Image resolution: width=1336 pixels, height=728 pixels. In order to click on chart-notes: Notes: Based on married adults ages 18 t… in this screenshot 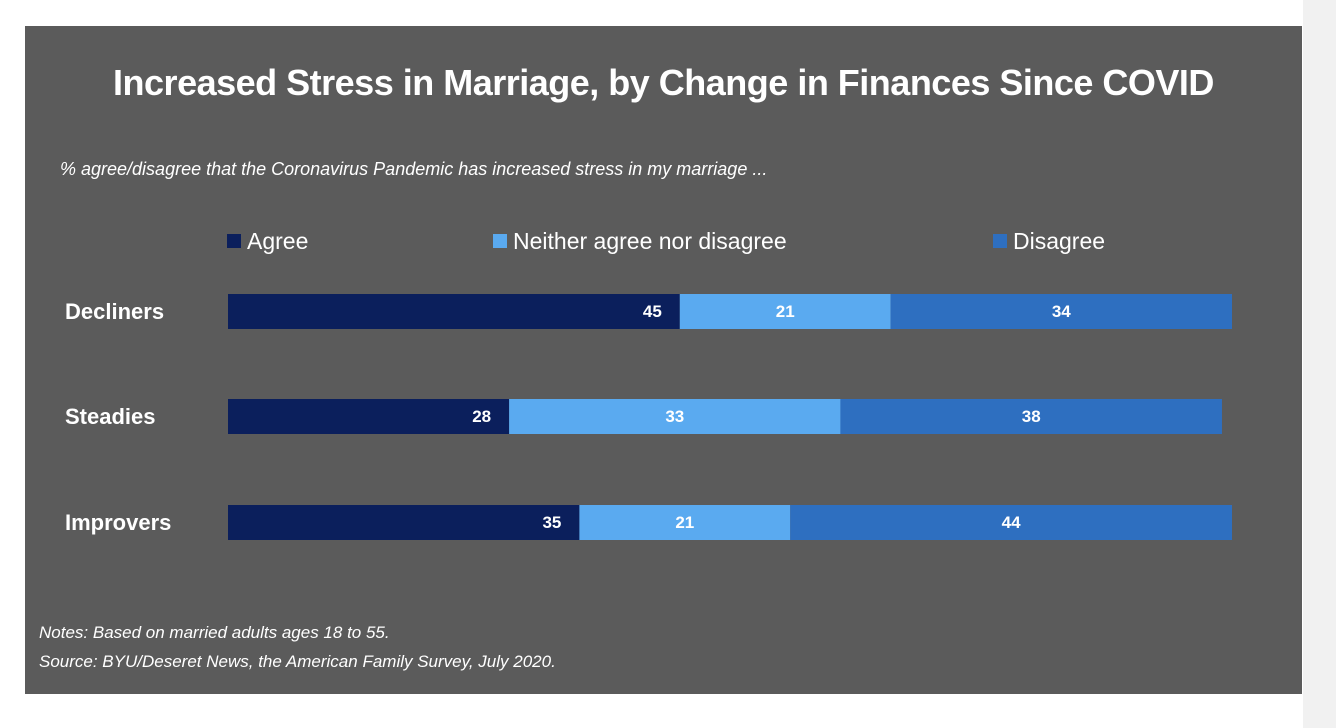, I will do `click(214, 632)`.